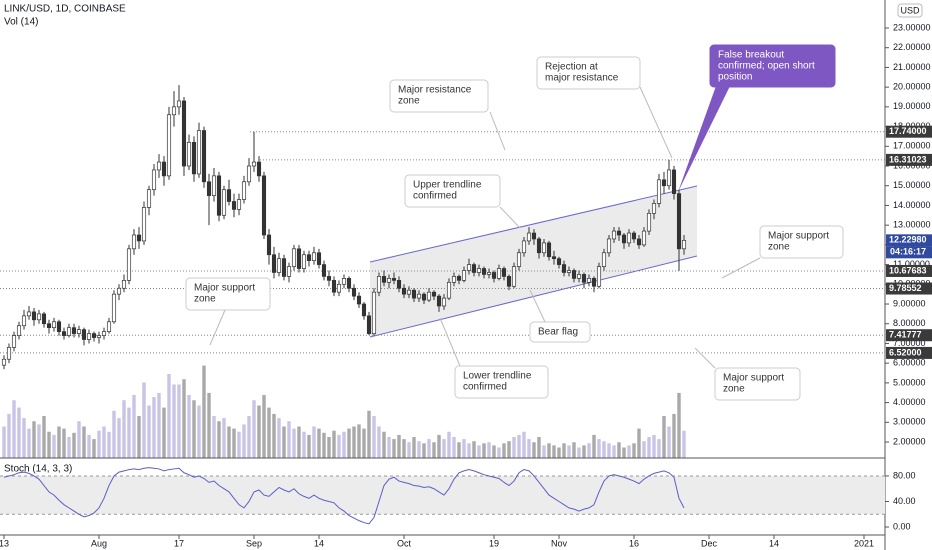  I want to click on level-label: 12.22980, so click(908, 240).